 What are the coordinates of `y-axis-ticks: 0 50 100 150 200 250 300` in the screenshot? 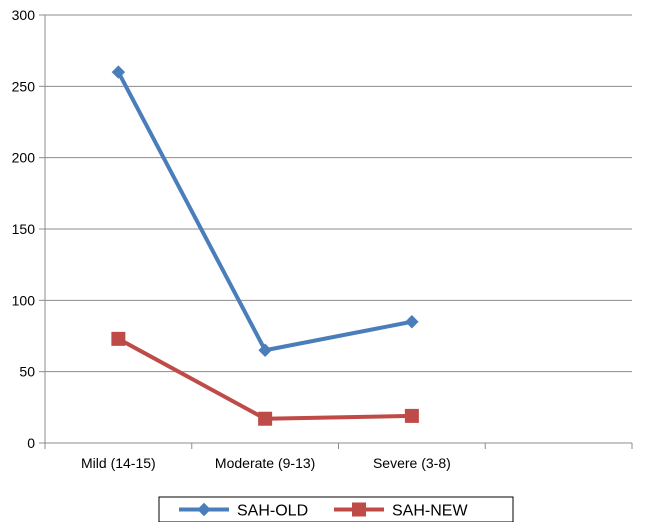 It's located at (28, 229).